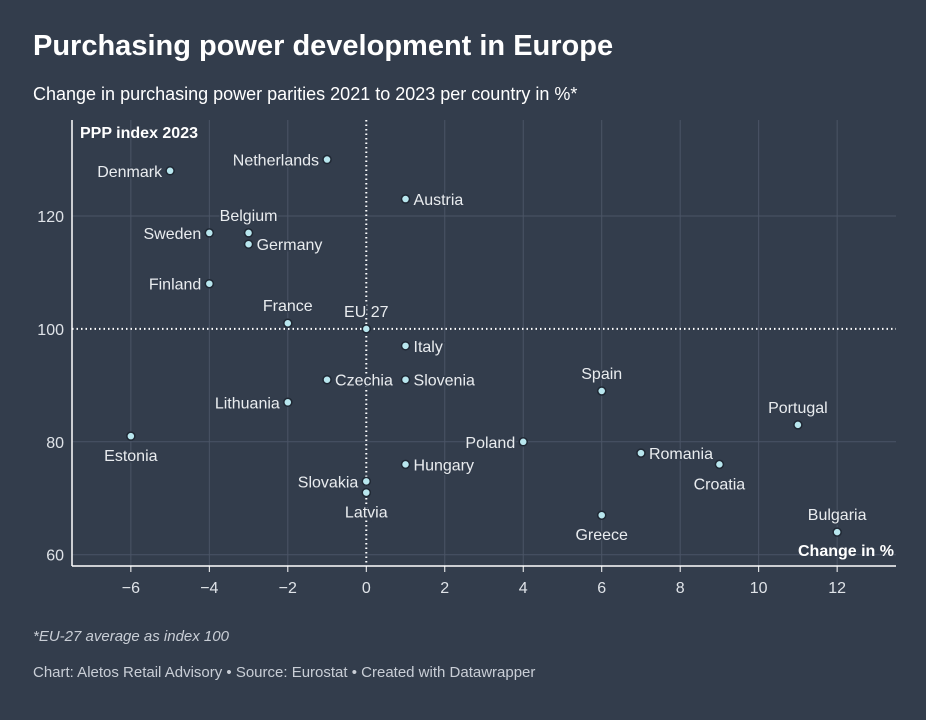 The image size is (926, 720). Describe the element at coordinates (290, 245) in the screenshot. I see `point-label: Germany` at that location.